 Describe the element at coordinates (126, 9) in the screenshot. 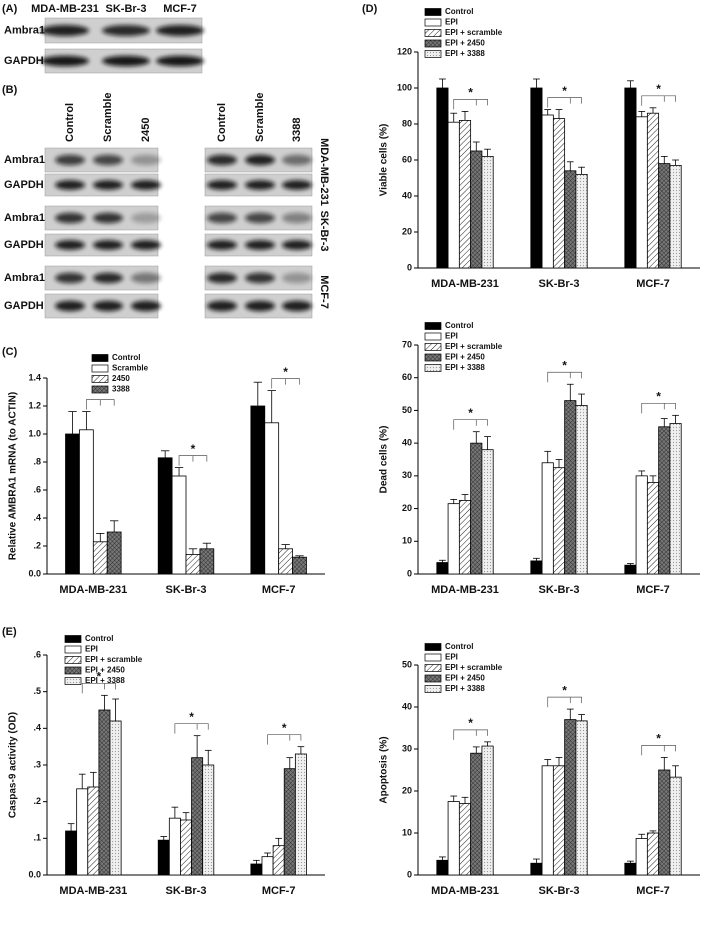

I see `blot-column-label: SK-Br-3` at that location.